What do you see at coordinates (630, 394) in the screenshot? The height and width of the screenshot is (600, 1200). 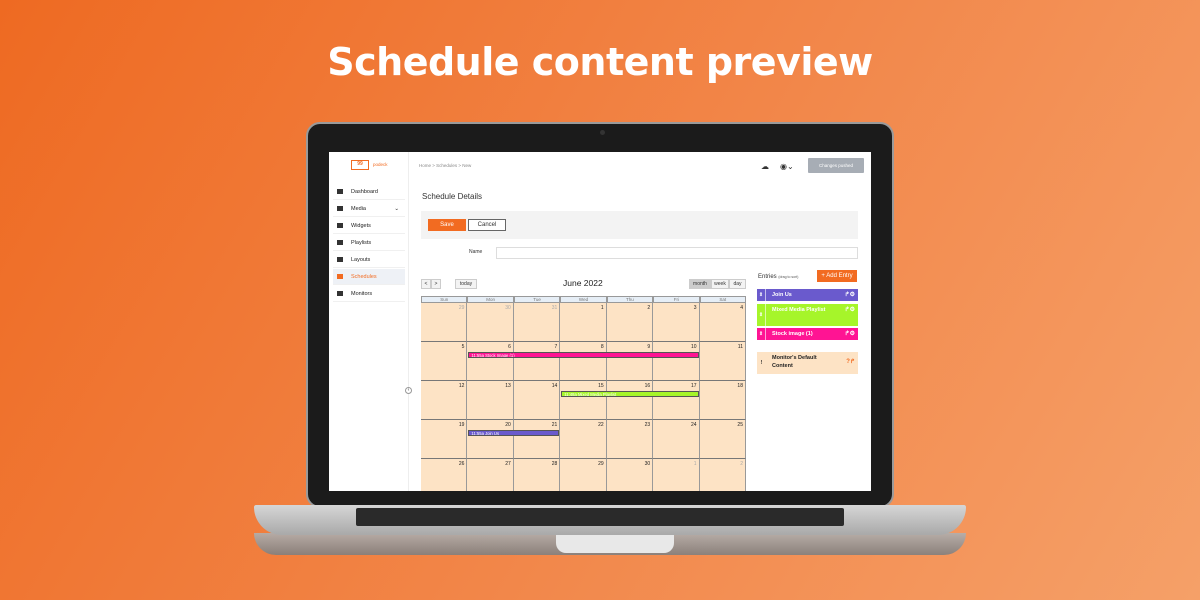 I see `calendar-event: 11:48a Mixed Media Playlist` at bounding box center [630, 394].